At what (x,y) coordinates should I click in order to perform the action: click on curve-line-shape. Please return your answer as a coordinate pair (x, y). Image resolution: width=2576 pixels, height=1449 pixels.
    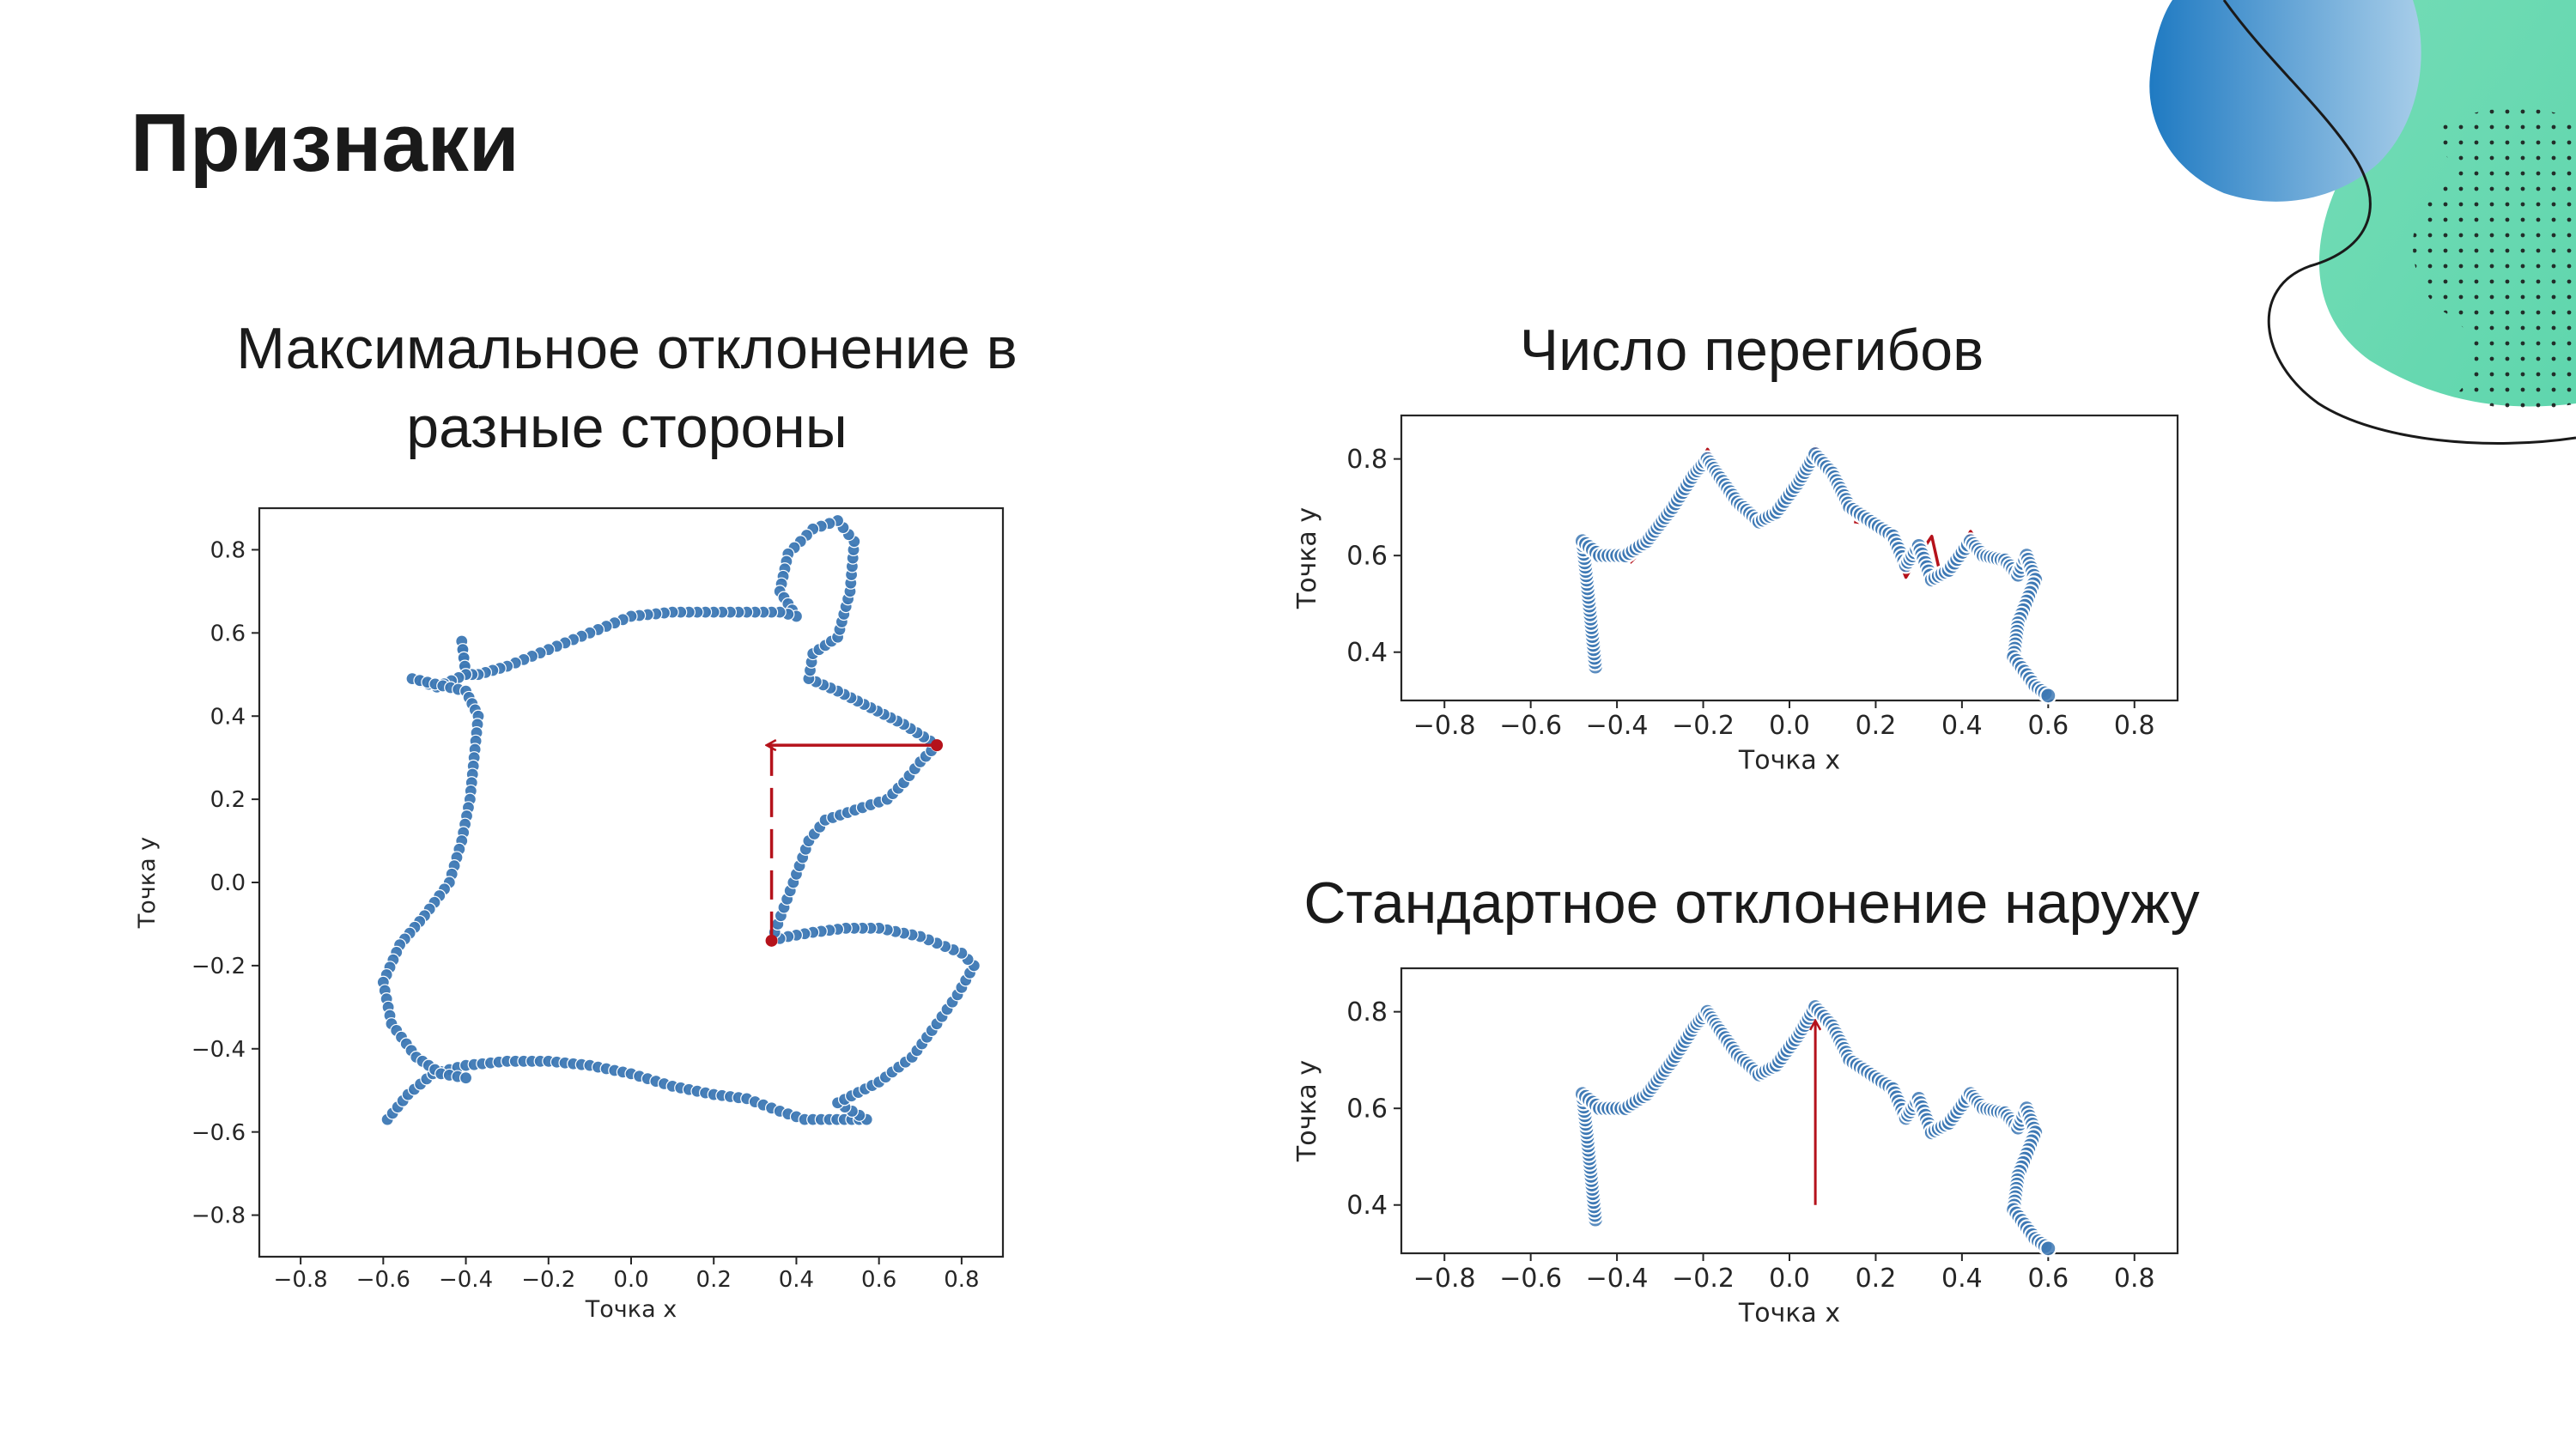
    Looking at the image, I should click on (2399, 223).